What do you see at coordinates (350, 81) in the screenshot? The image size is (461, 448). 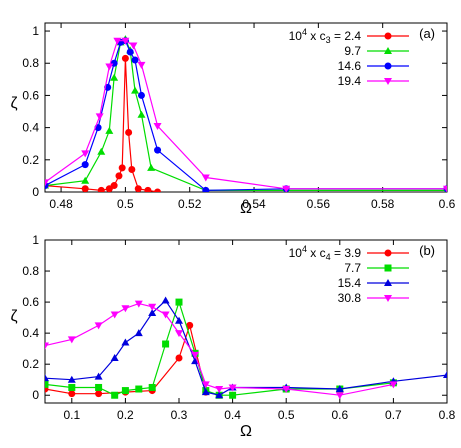 I see `legend-label-19.4: 19.4` at bounding box center [350, 81].